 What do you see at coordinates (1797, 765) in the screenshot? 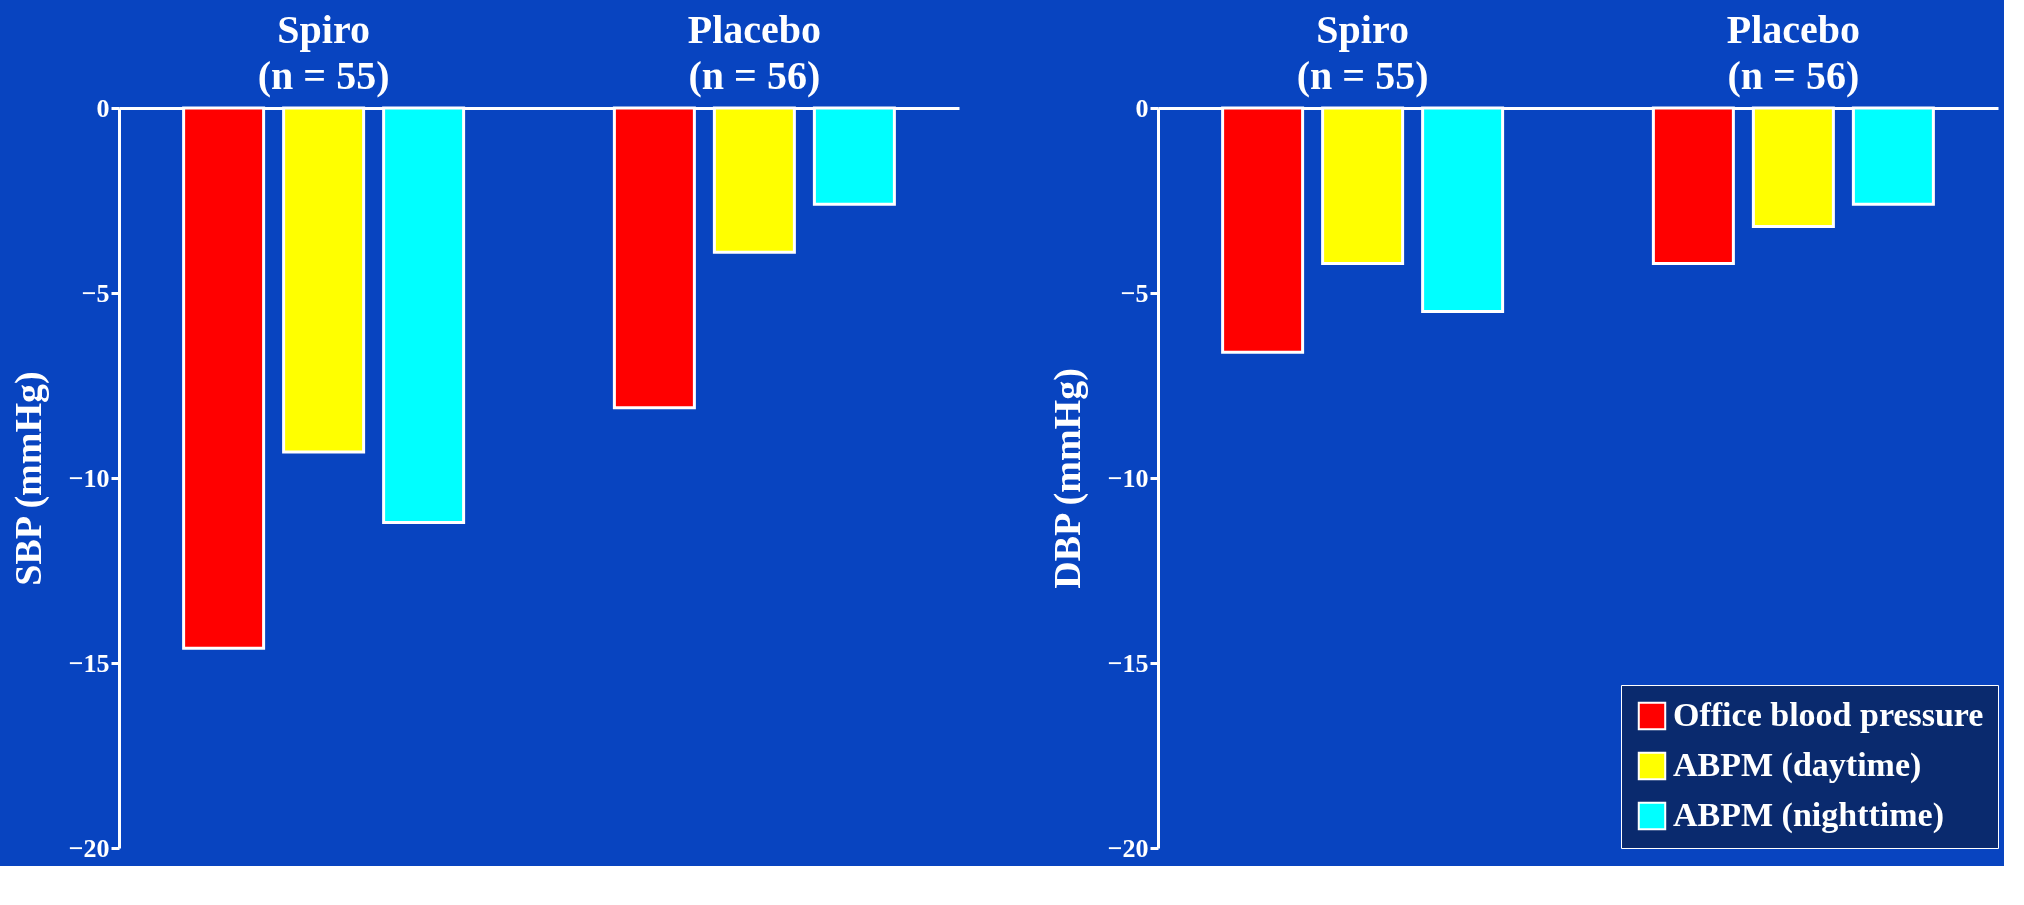
I see `legend-label: ABPM (daytime)` at bounding box center [1797, 765].